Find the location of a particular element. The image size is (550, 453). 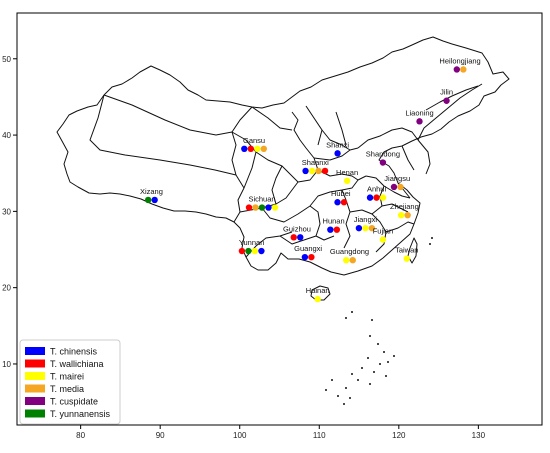

location-label: Liaoning is located at coordinates (419, 112).